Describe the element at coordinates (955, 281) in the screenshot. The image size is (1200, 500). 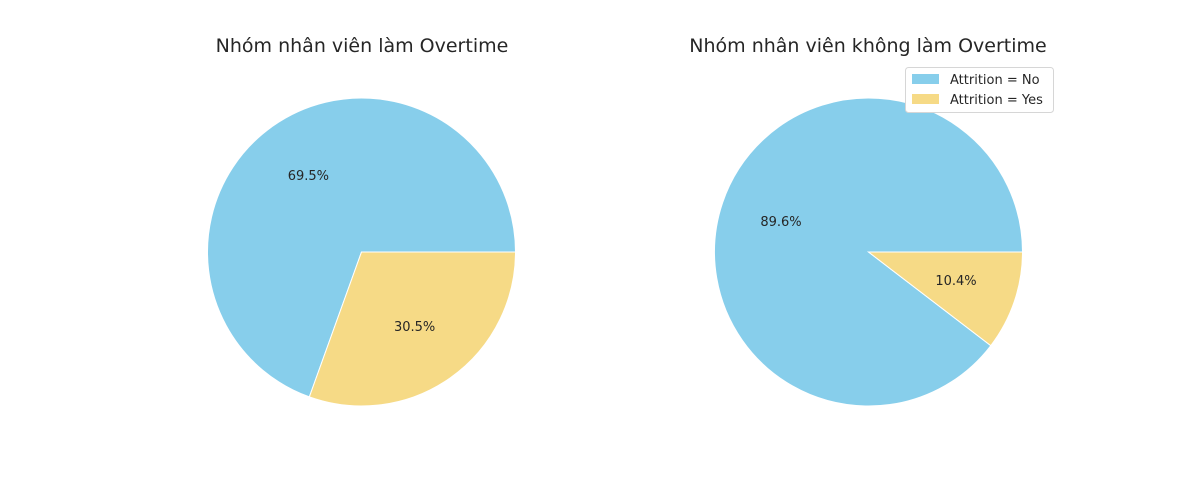
I see `pie-label-no-overtime-yes: 10.4%` at that location.